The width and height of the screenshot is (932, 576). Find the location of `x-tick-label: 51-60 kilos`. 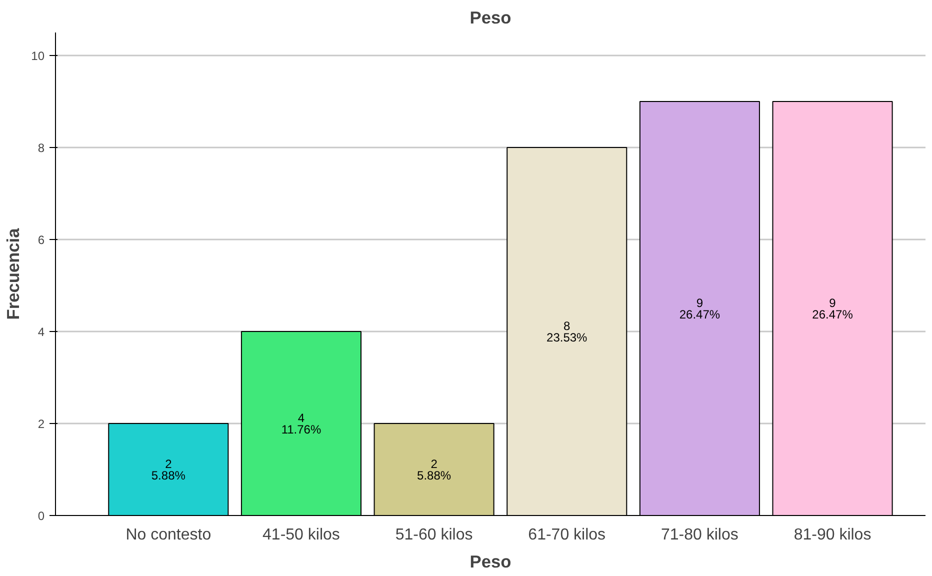

x-tick-label: 51-60 kilos is located at coordinates (434, 535).